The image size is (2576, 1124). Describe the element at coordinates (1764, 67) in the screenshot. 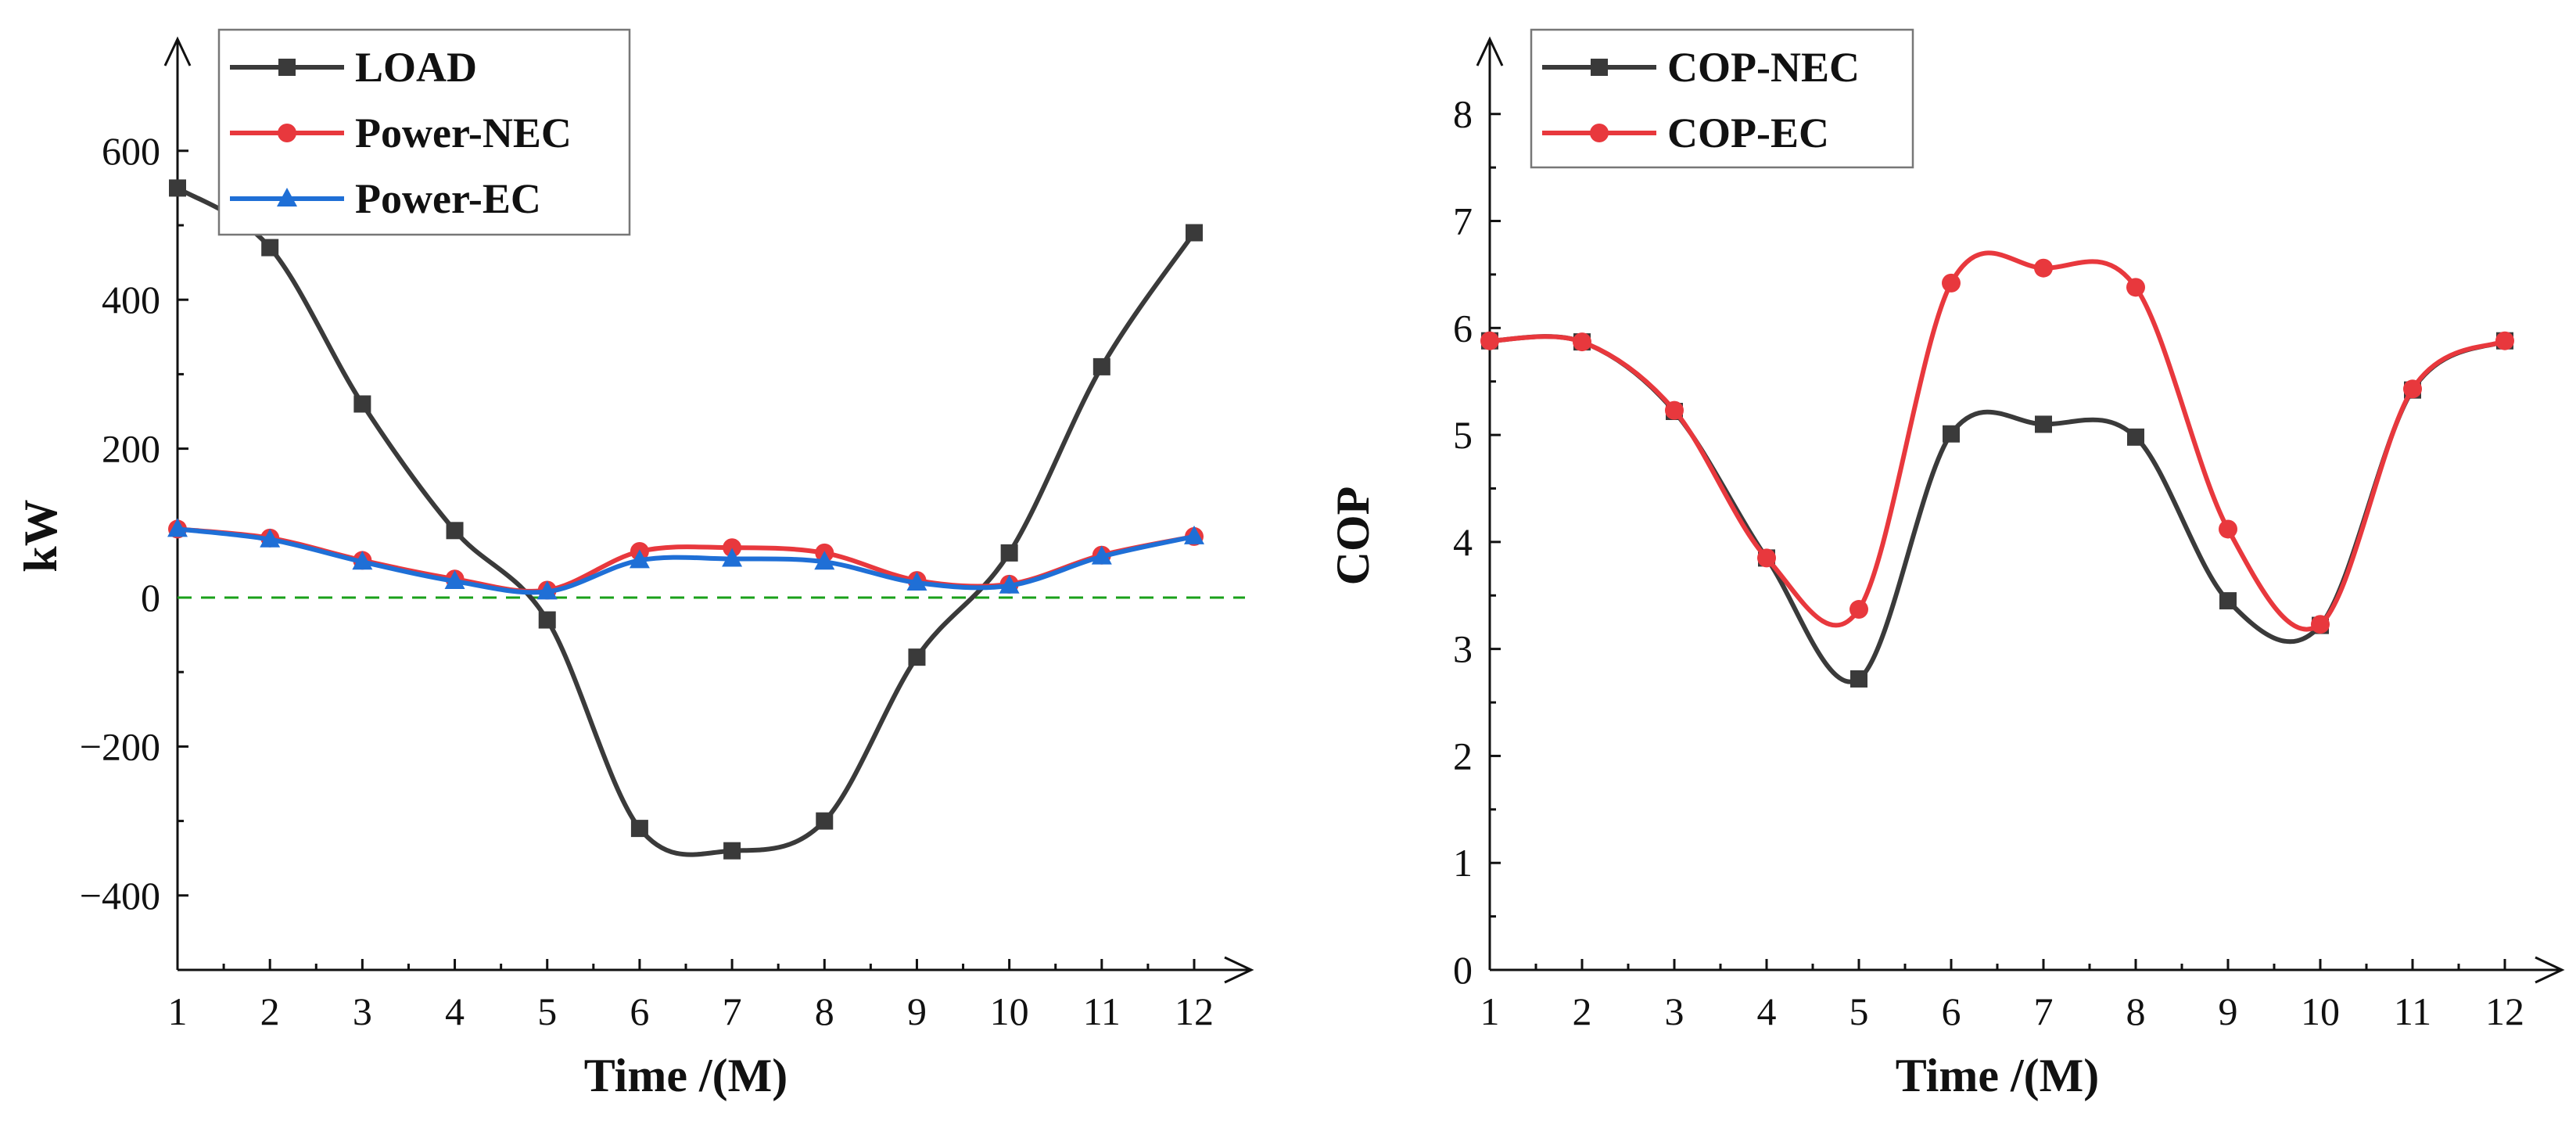

I see `legend-label: COP-NEC` at that location.